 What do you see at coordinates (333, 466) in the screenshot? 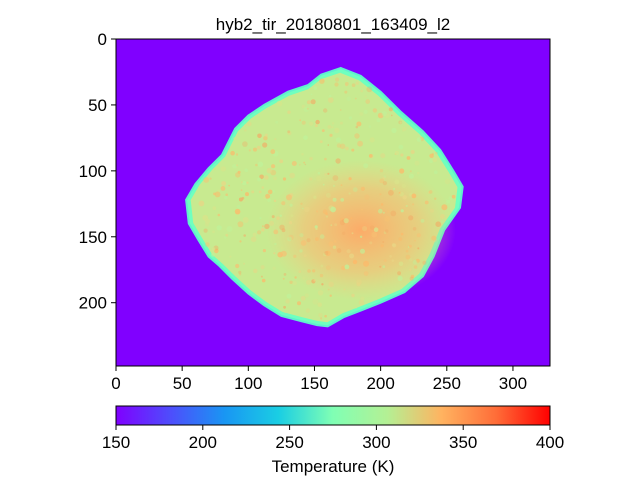
I see `colorbar-label: Temperature (K)` at bounding box center [333, 466].